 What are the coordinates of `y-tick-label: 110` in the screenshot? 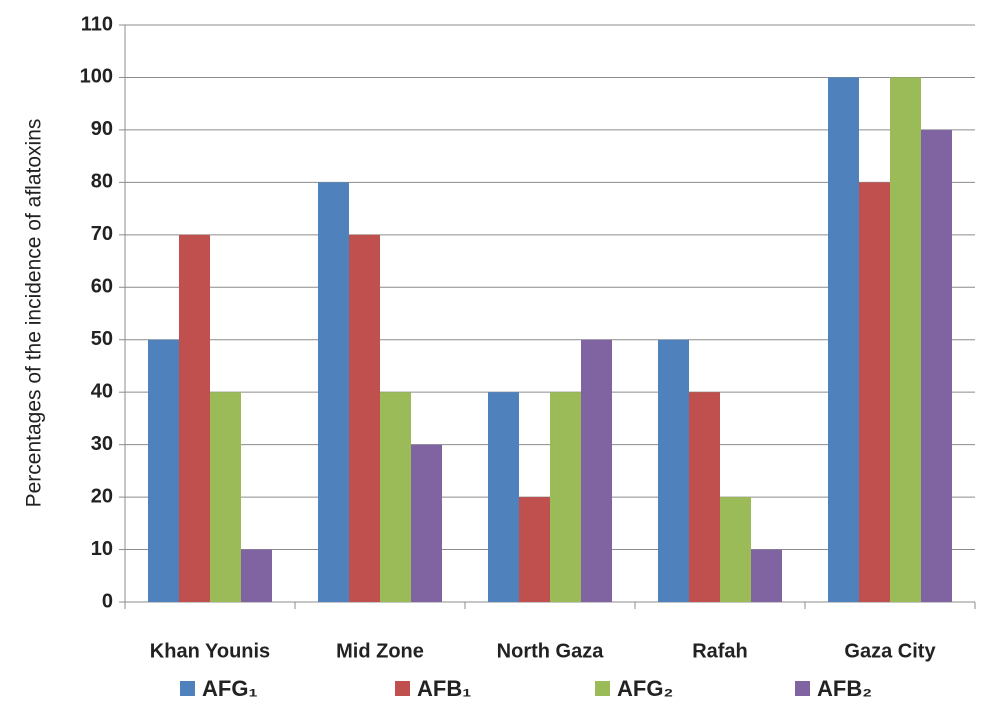 It's located at (97, 24).